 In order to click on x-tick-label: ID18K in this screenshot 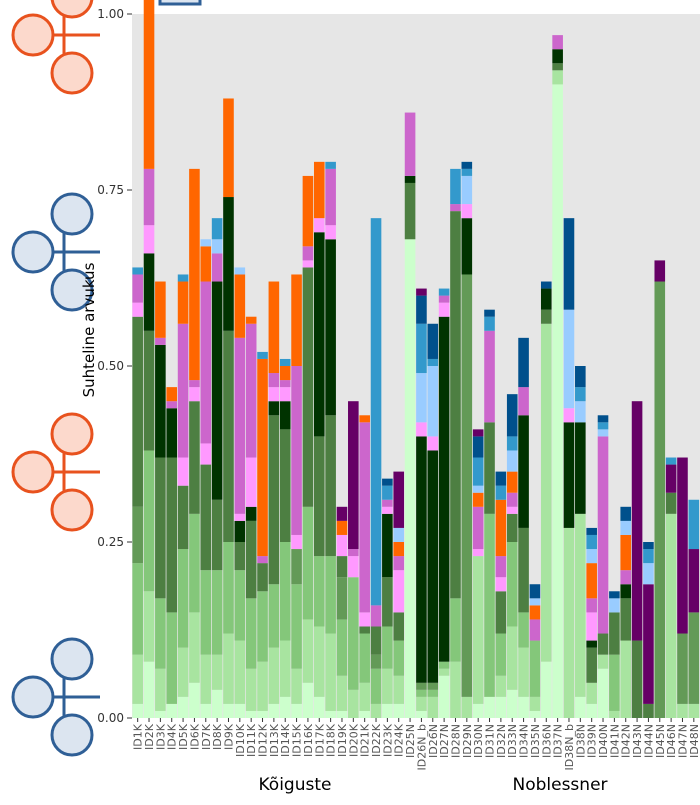, I will do `click(331, 740)`.